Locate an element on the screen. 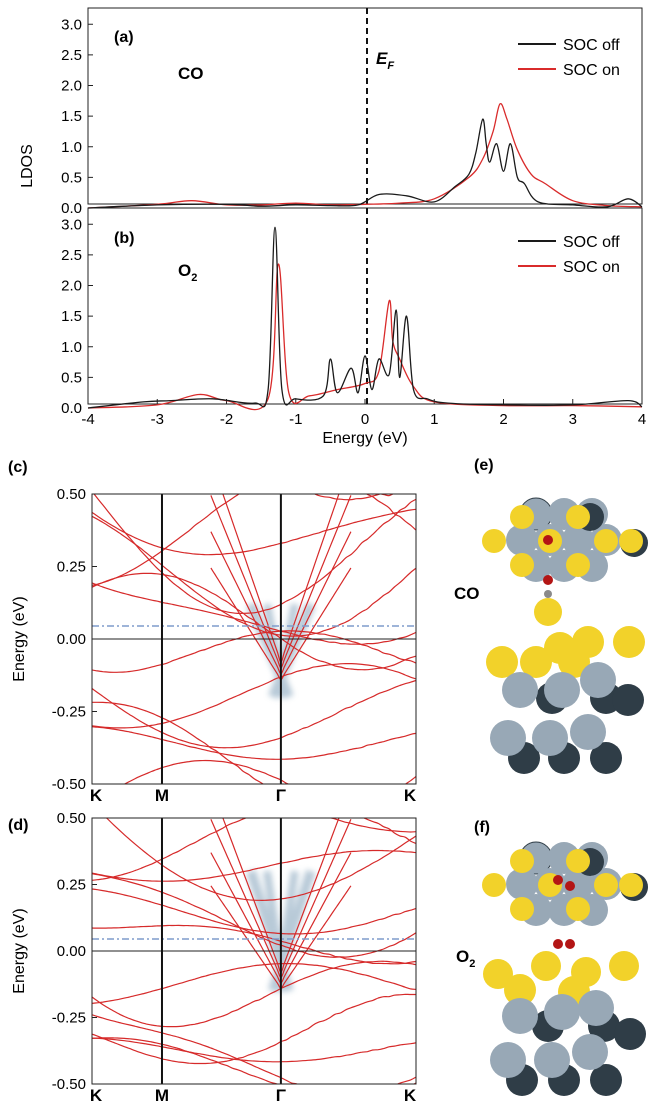 Image resolution: width=662 pixels, height=1106 pixels. o2-top-view is located at coordinates (565, 883).